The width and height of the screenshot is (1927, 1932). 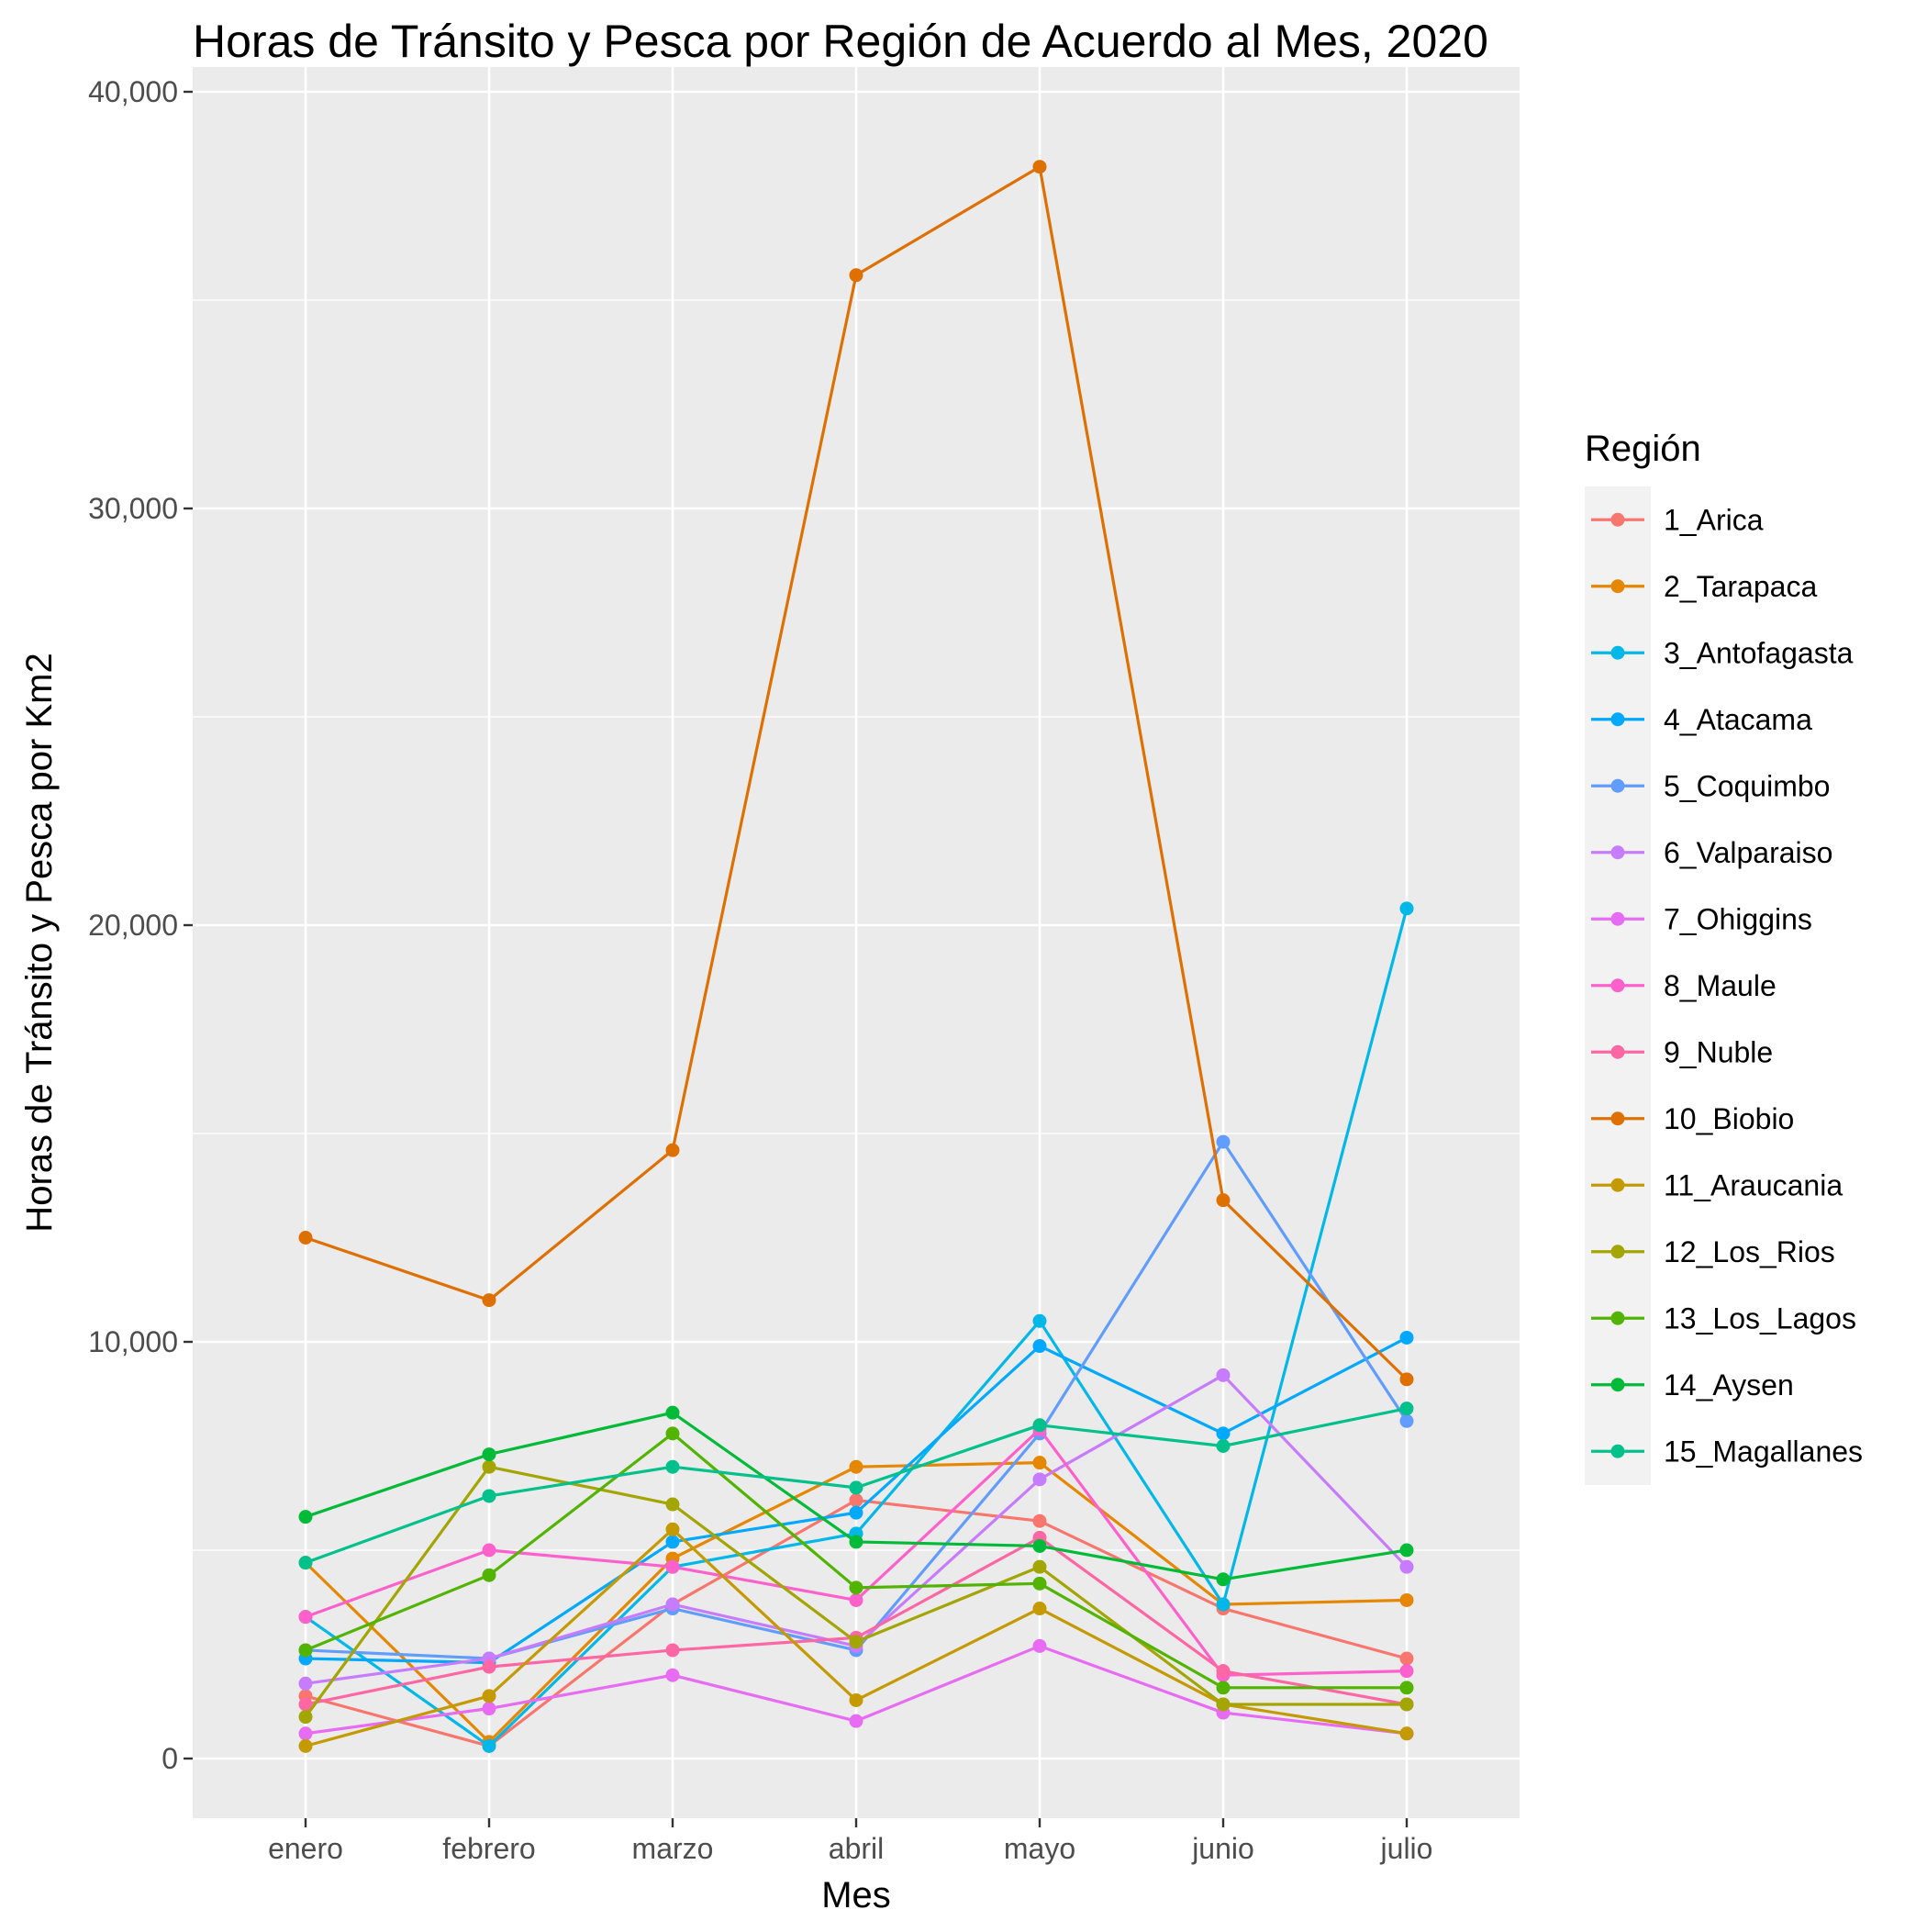 I want to click on legend-item: 15_Magallanes, so click(x=1727, y=1451).